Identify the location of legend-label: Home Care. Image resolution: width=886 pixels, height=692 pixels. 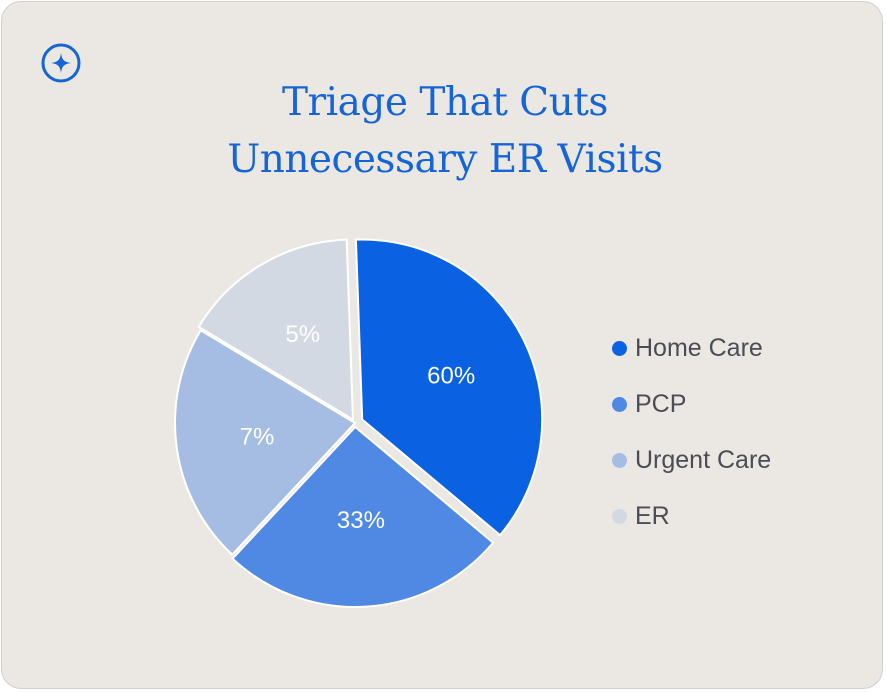
(699, 347).